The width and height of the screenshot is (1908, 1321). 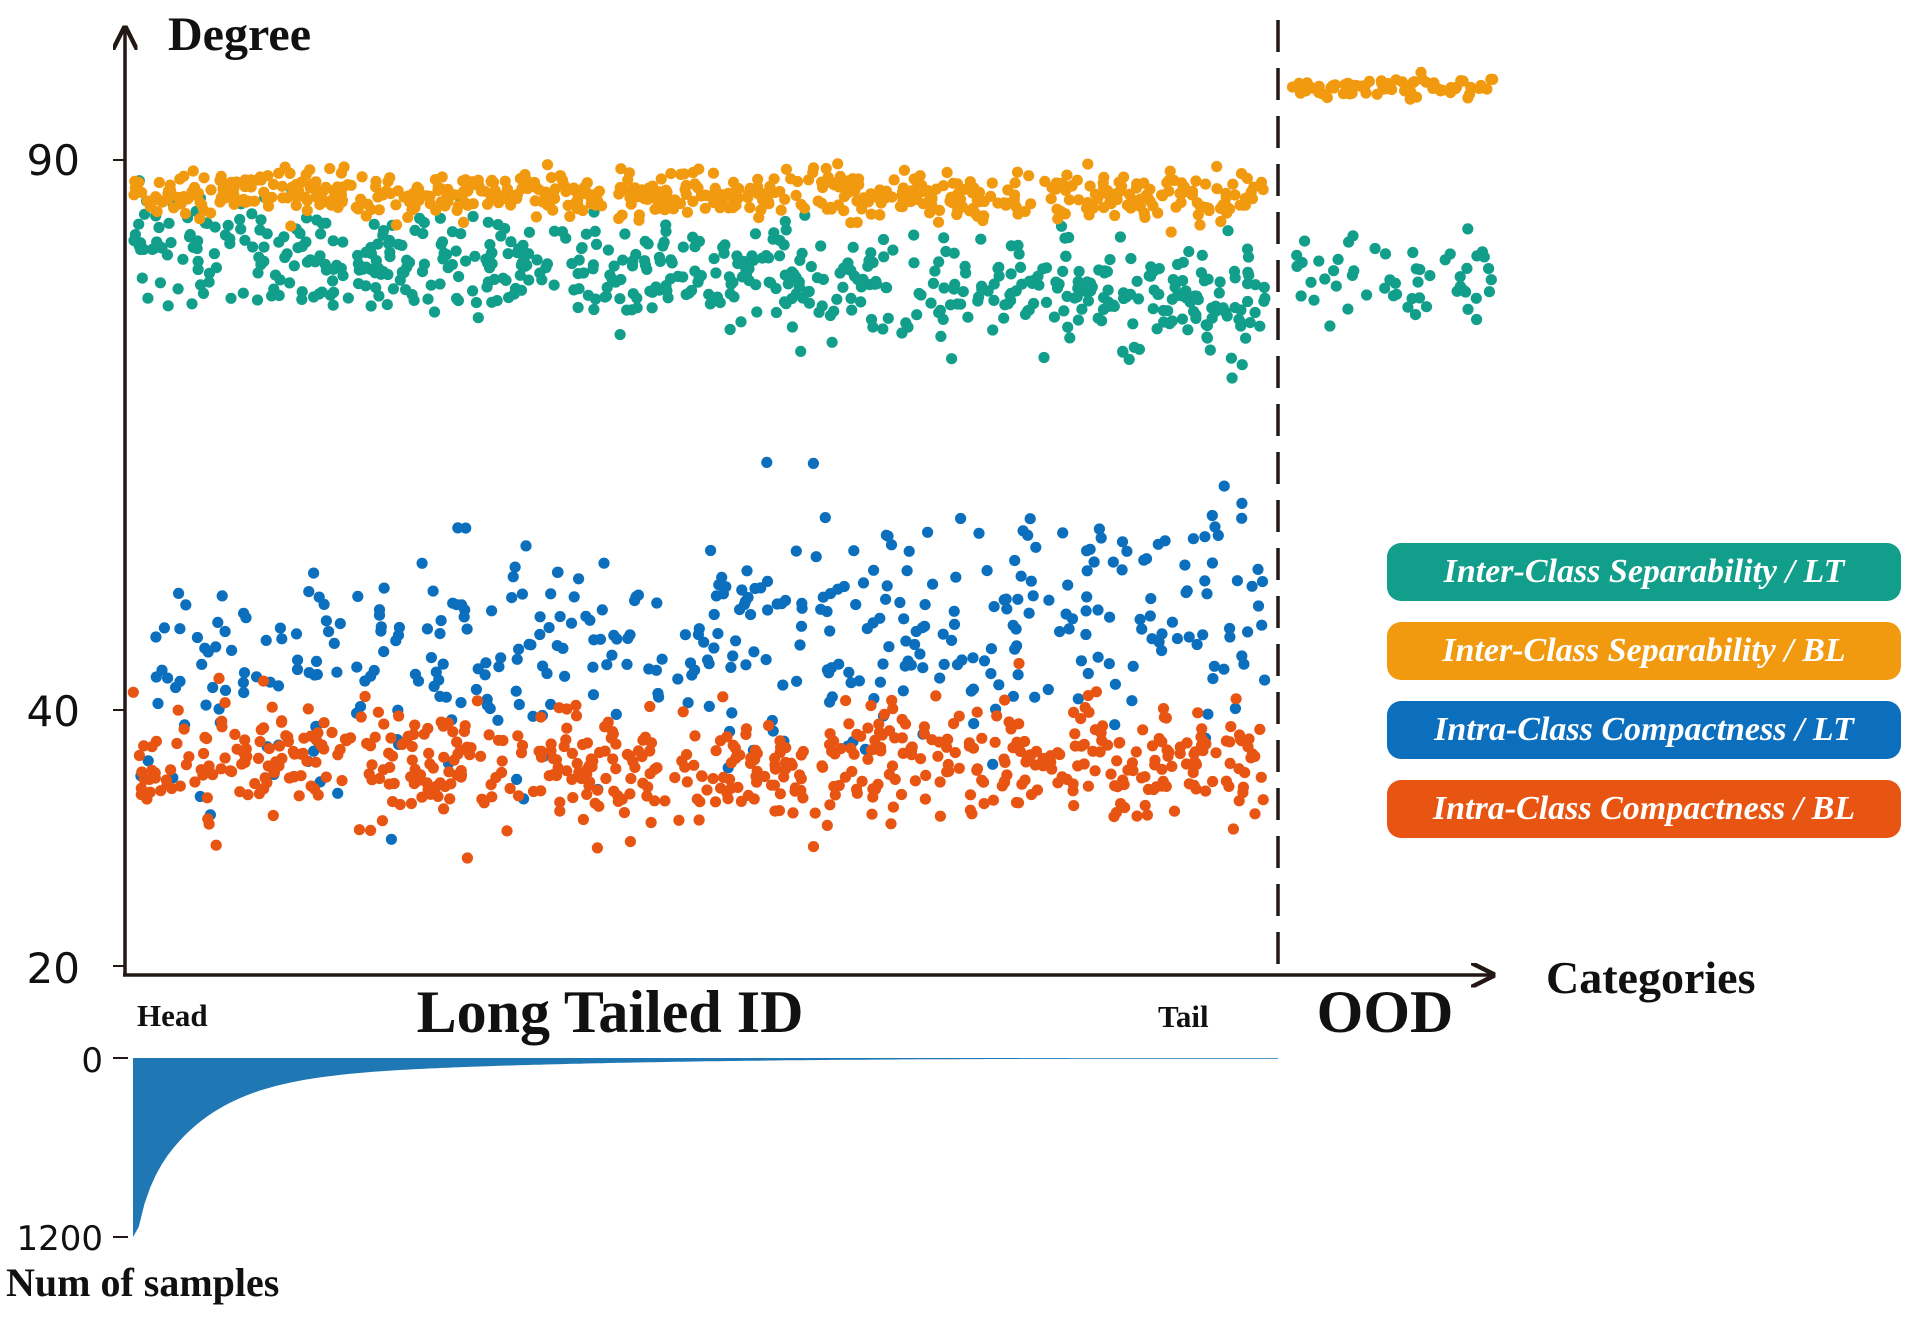 I want to click on point-ood-inter-bl, so click(x=1468, y=98).